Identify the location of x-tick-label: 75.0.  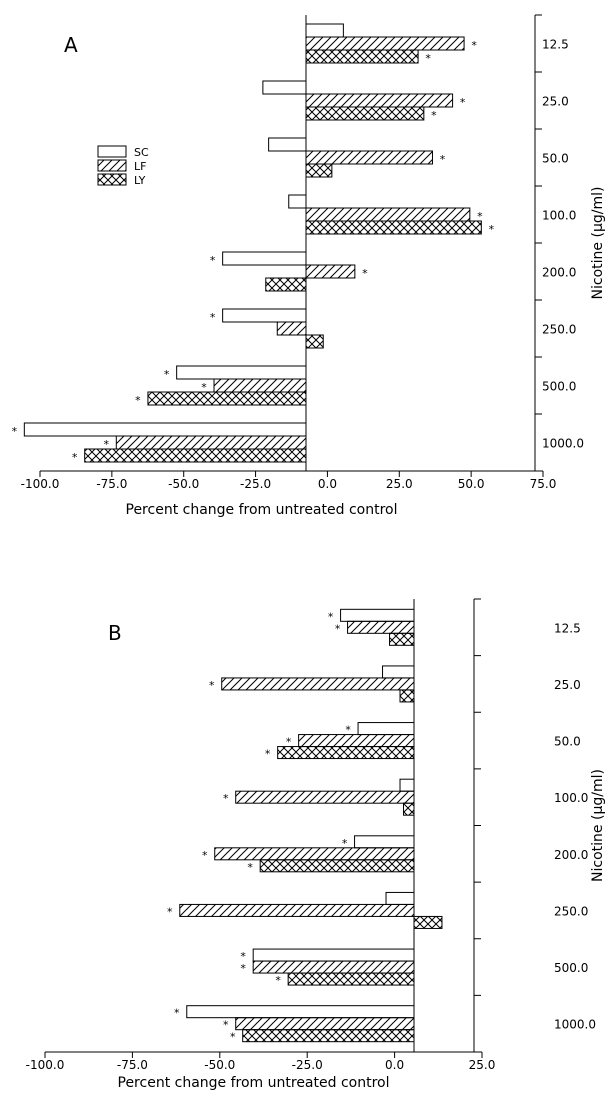
(543, 484).